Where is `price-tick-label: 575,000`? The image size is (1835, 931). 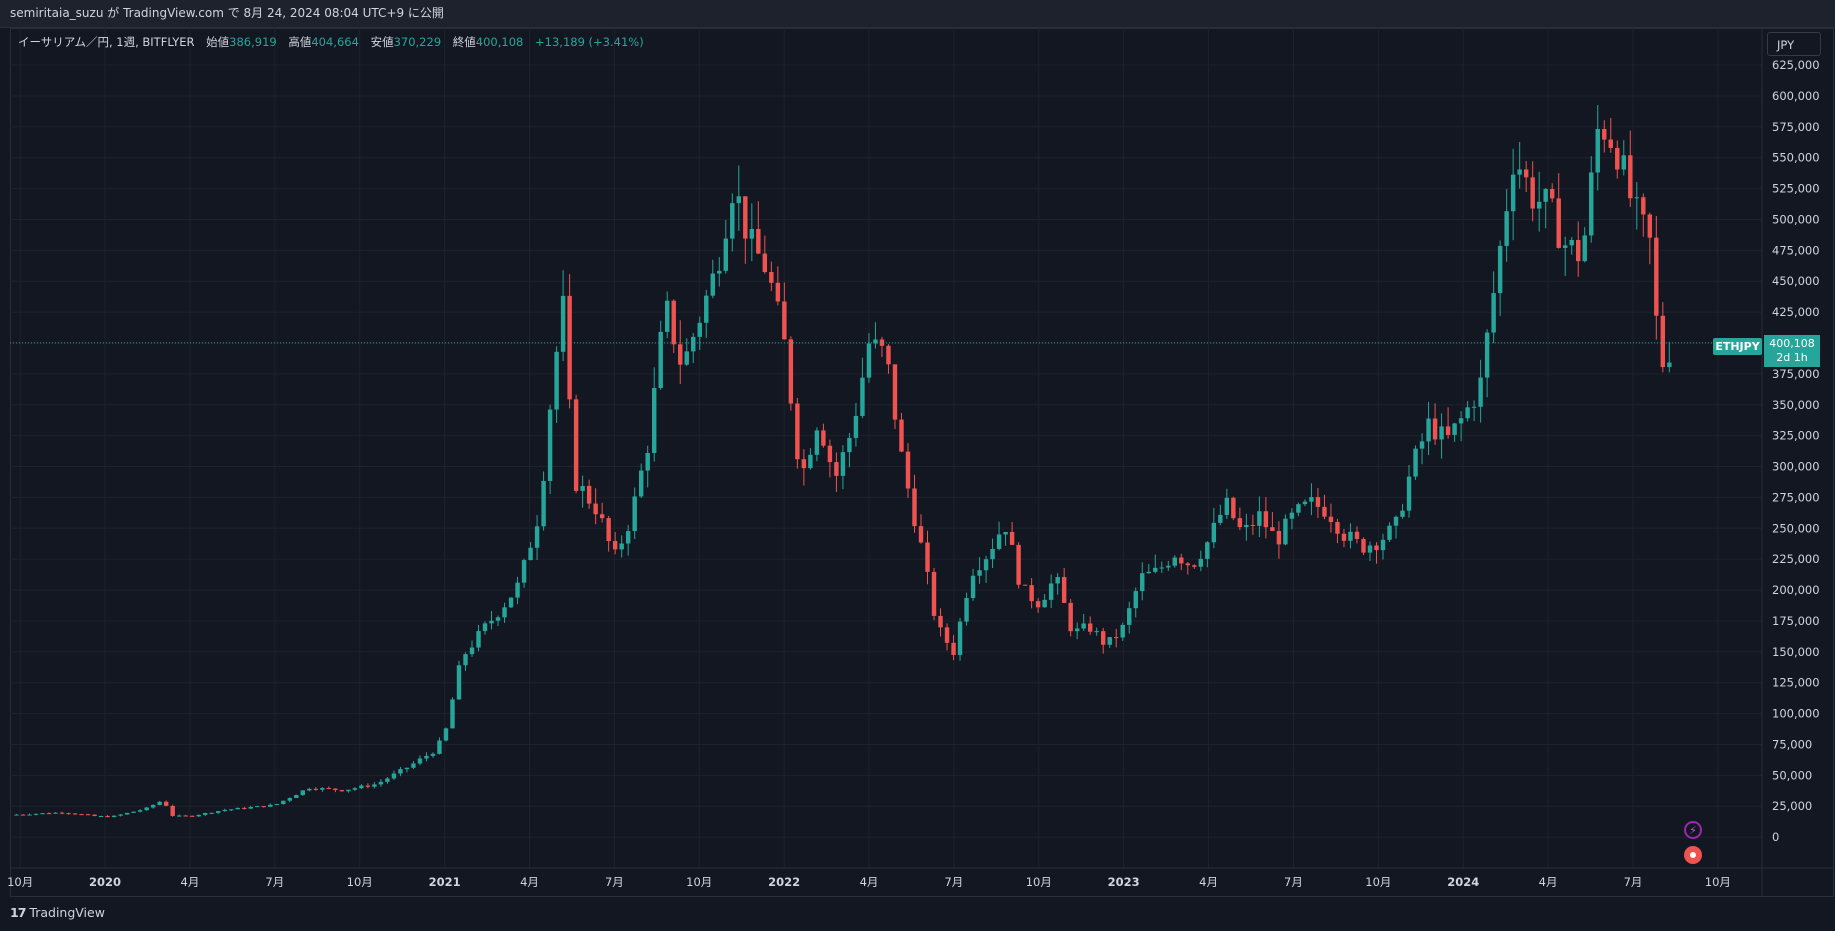
price-tick-label: 575,000 is located at coordinates (1796, 127).